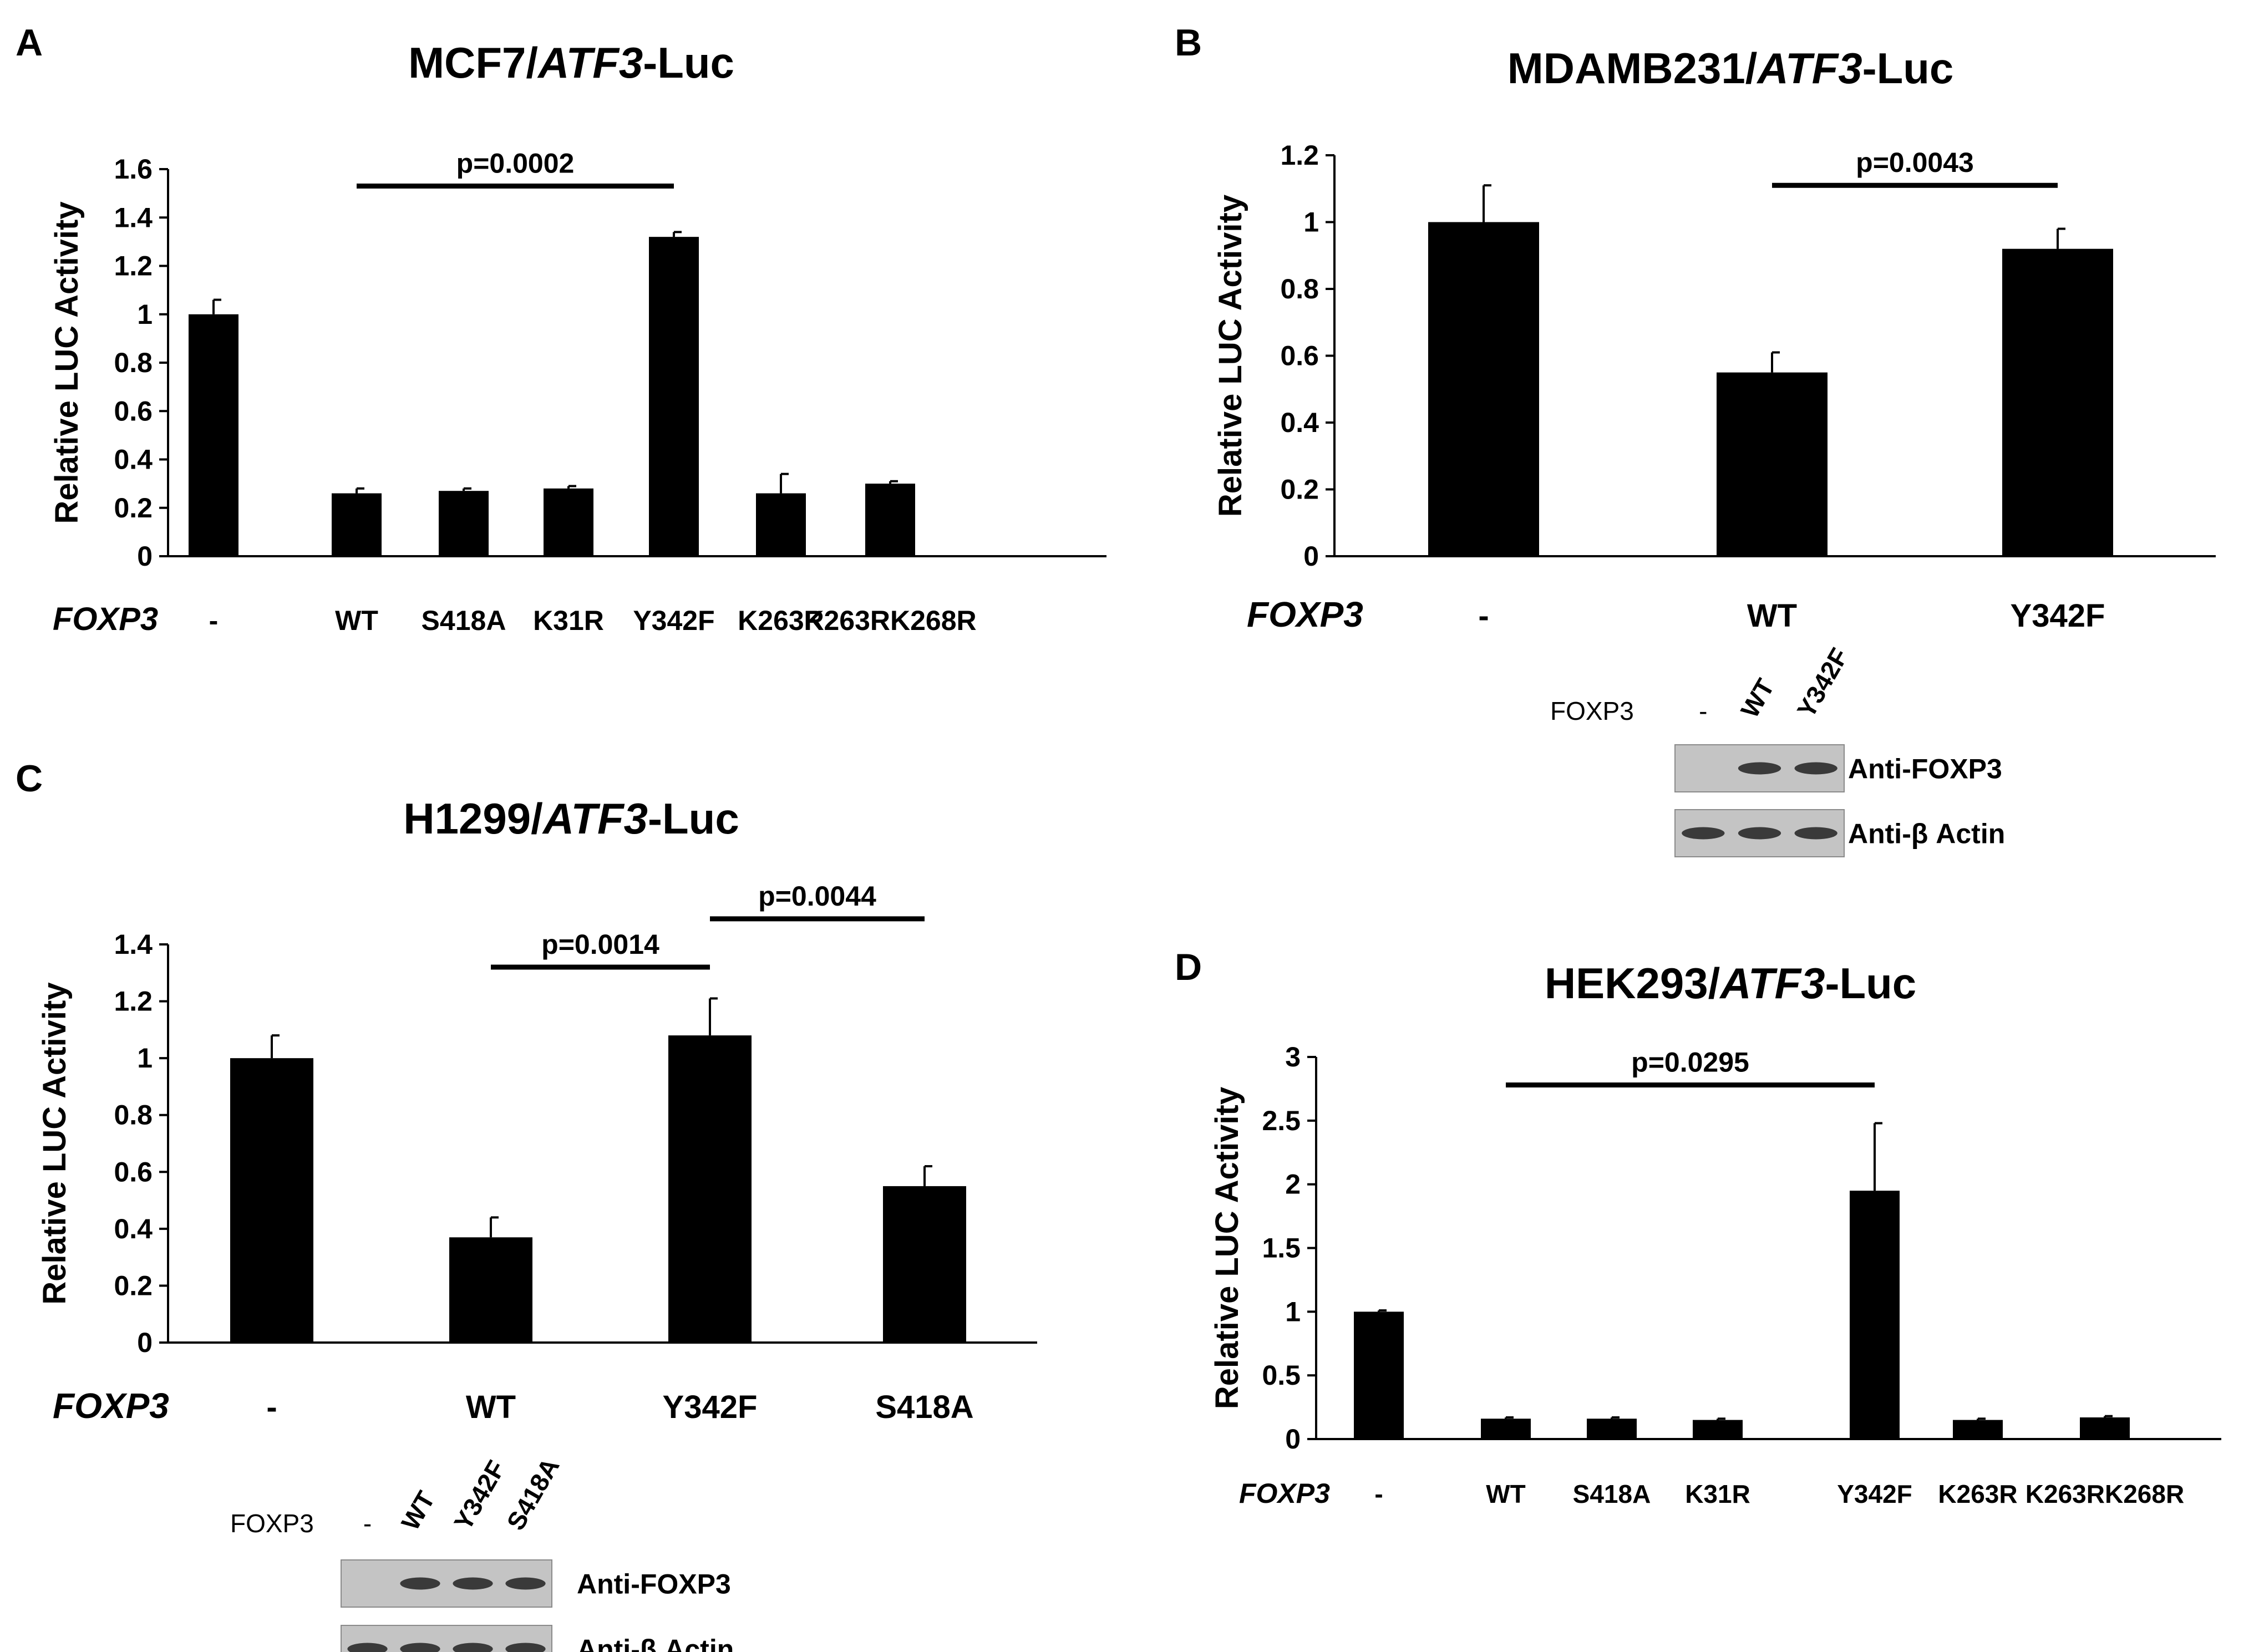  I want to click on blot-row-label: Anti-β Actin, so click(655, 1643).